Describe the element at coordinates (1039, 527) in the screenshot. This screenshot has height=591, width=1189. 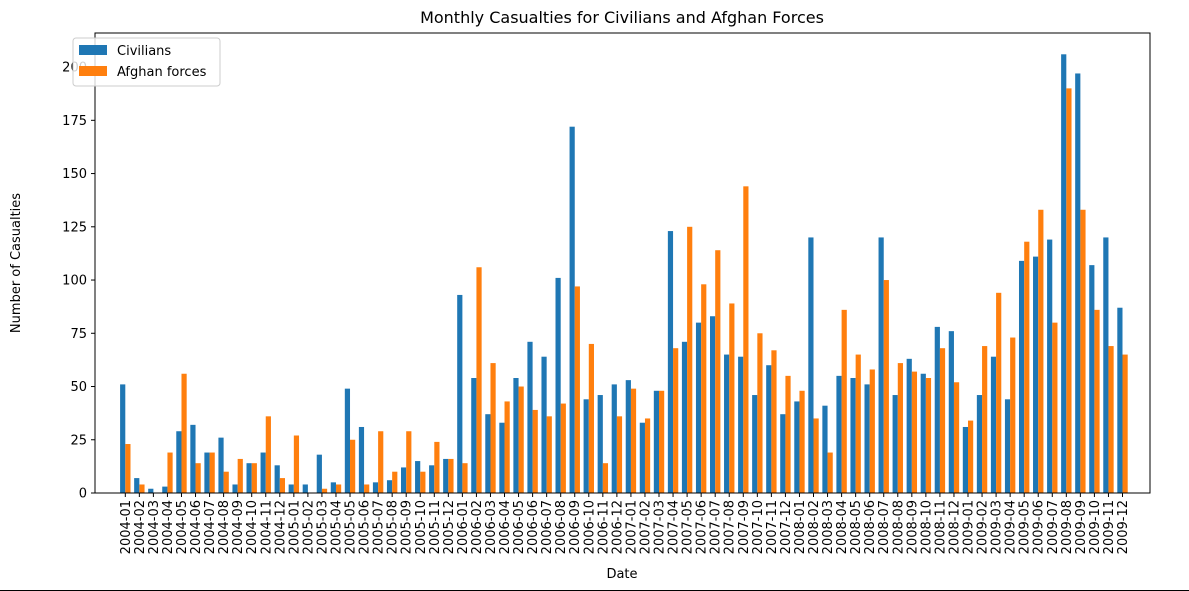
I see `x-tick-label: 2009-06` at that location.